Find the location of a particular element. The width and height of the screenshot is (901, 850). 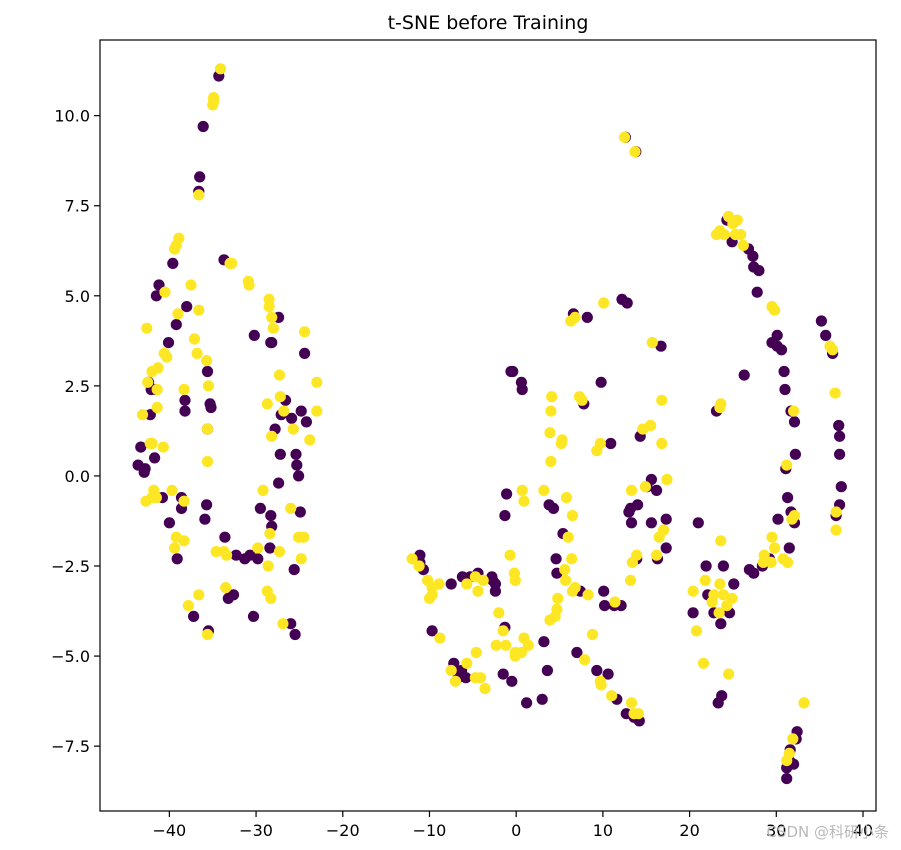

x-tick-label: 10 is located at coordinates (603, 830).